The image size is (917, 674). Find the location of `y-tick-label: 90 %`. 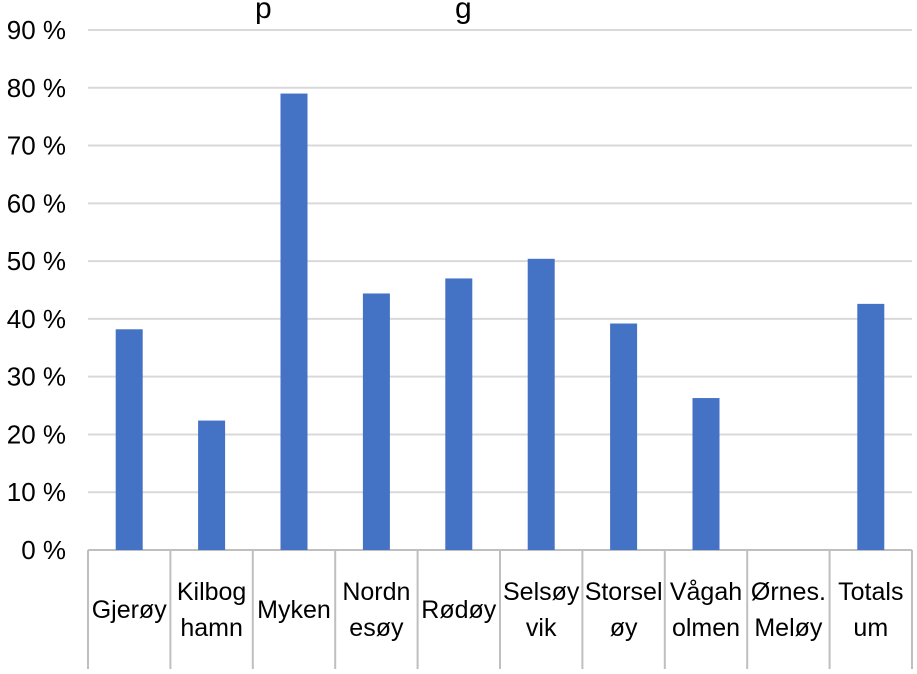

y-tick-label: 90 % is located at coordinates (36, 30).